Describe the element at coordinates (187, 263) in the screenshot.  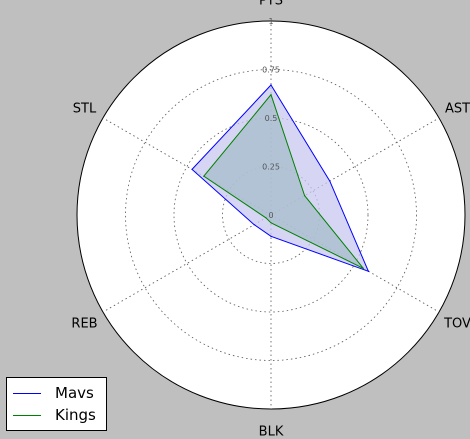
I see `grid-spoke` at that location.